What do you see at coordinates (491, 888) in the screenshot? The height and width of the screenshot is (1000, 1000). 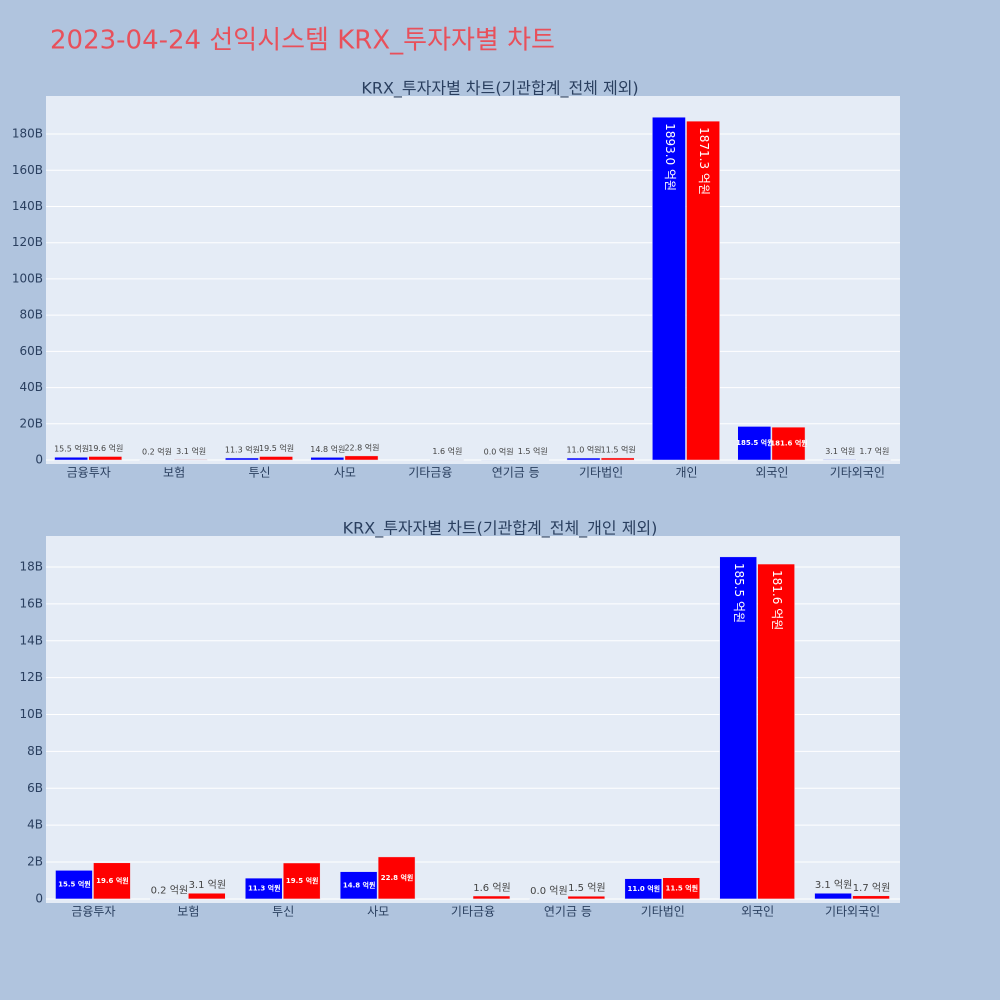 I see `value-label: 1.6 억원` at bounding box center [491, 888].